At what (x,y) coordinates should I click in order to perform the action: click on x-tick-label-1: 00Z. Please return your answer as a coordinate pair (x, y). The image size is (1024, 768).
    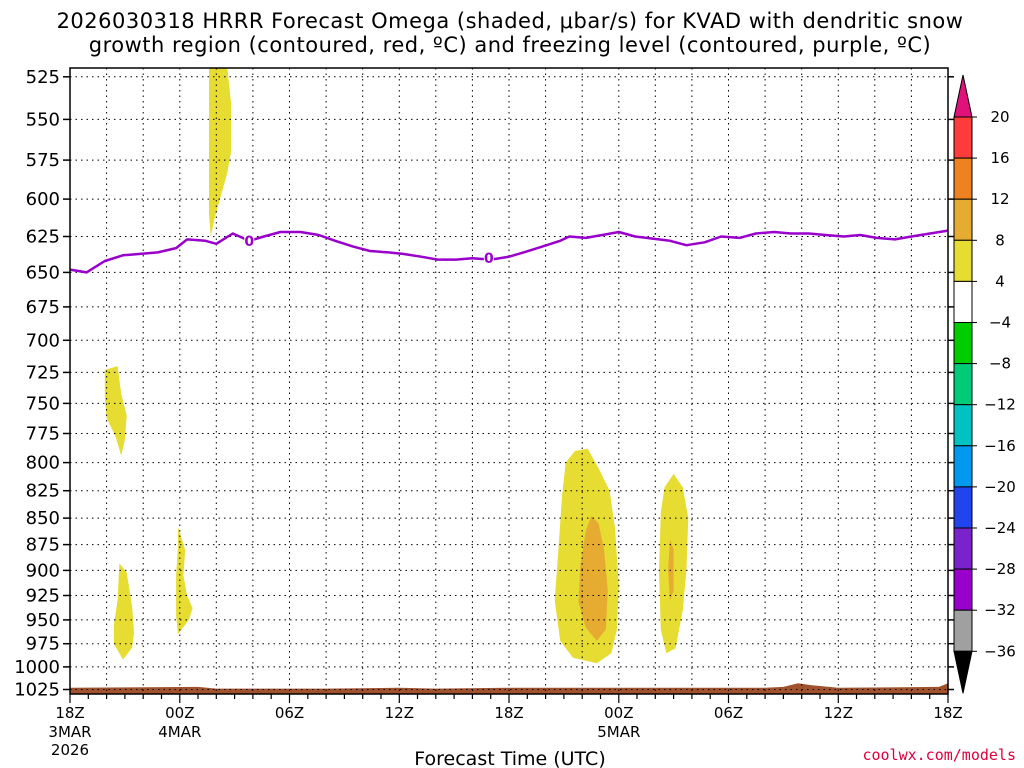
    Looking at the image, I should click on (179, 713).